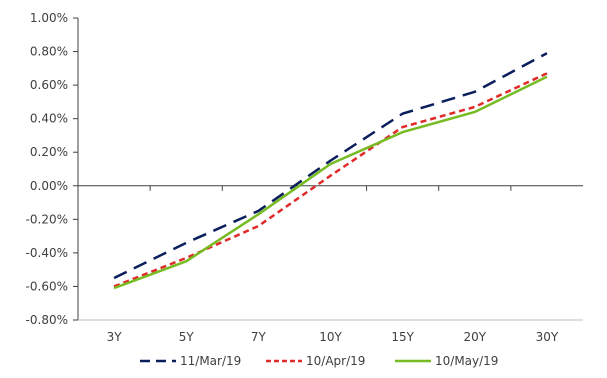 Image resolution: width=607 pixels, height=378 pixels. Describe the element at coordinates (335, 361) in the screenshot. I see `legend-label-2: 10/Apr/19` at that location.